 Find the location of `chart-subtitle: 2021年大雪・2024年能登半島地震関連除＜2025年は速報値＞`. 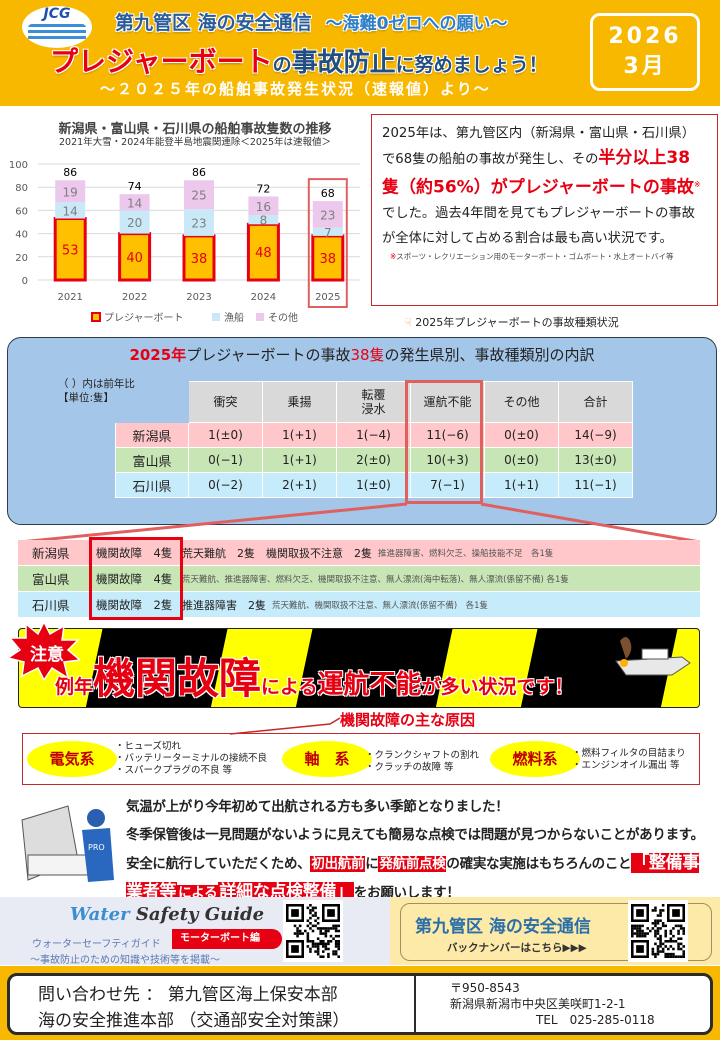

chart-subtitle: 2021年大雪・2024年能登半島地震関連除＜2025年は速報値＞ is located at coordinates (195, 142).